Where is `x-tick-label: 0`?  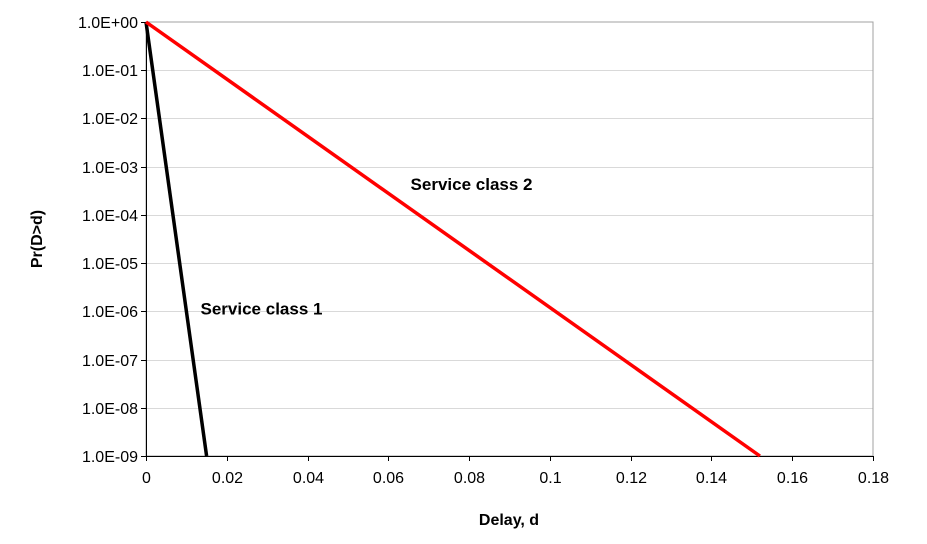
x-tick-label: 0 is located at coordinates (146, 478).